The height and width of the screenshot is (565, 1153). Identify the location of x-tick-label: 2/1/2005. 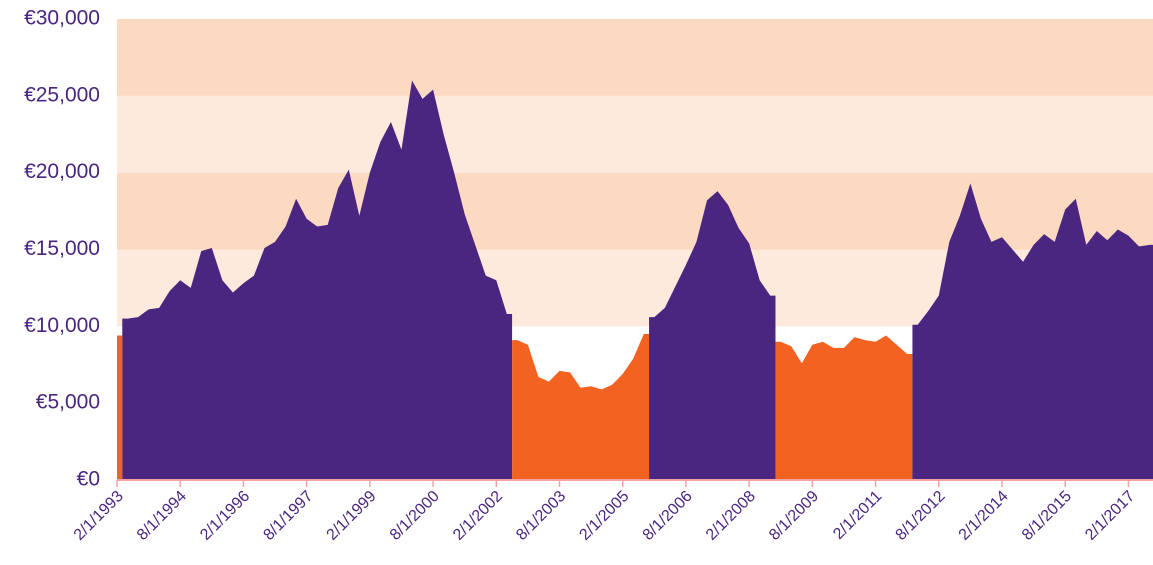
(604, 516).